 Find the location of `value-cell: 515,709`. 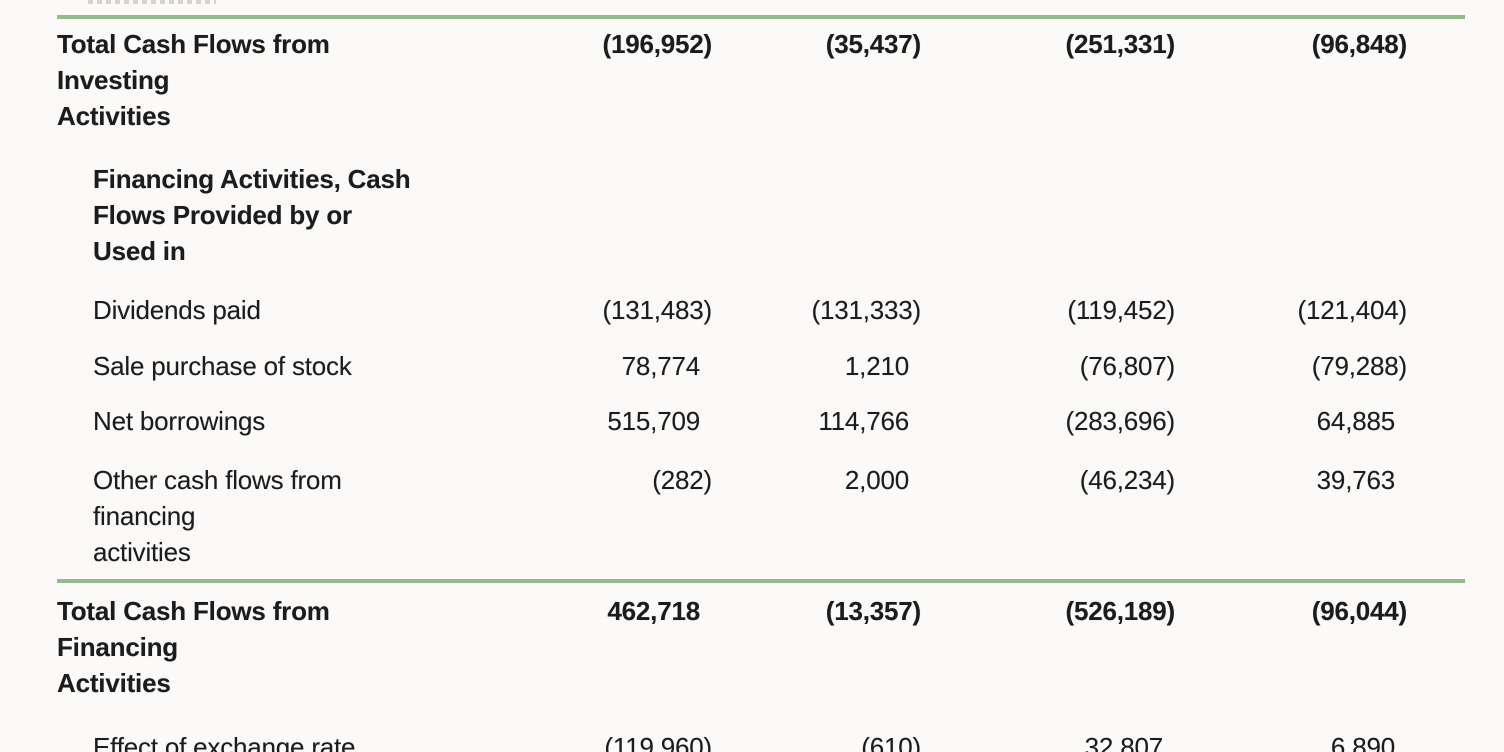

value-cell: 515,709 is located at coordinates (653, 421).